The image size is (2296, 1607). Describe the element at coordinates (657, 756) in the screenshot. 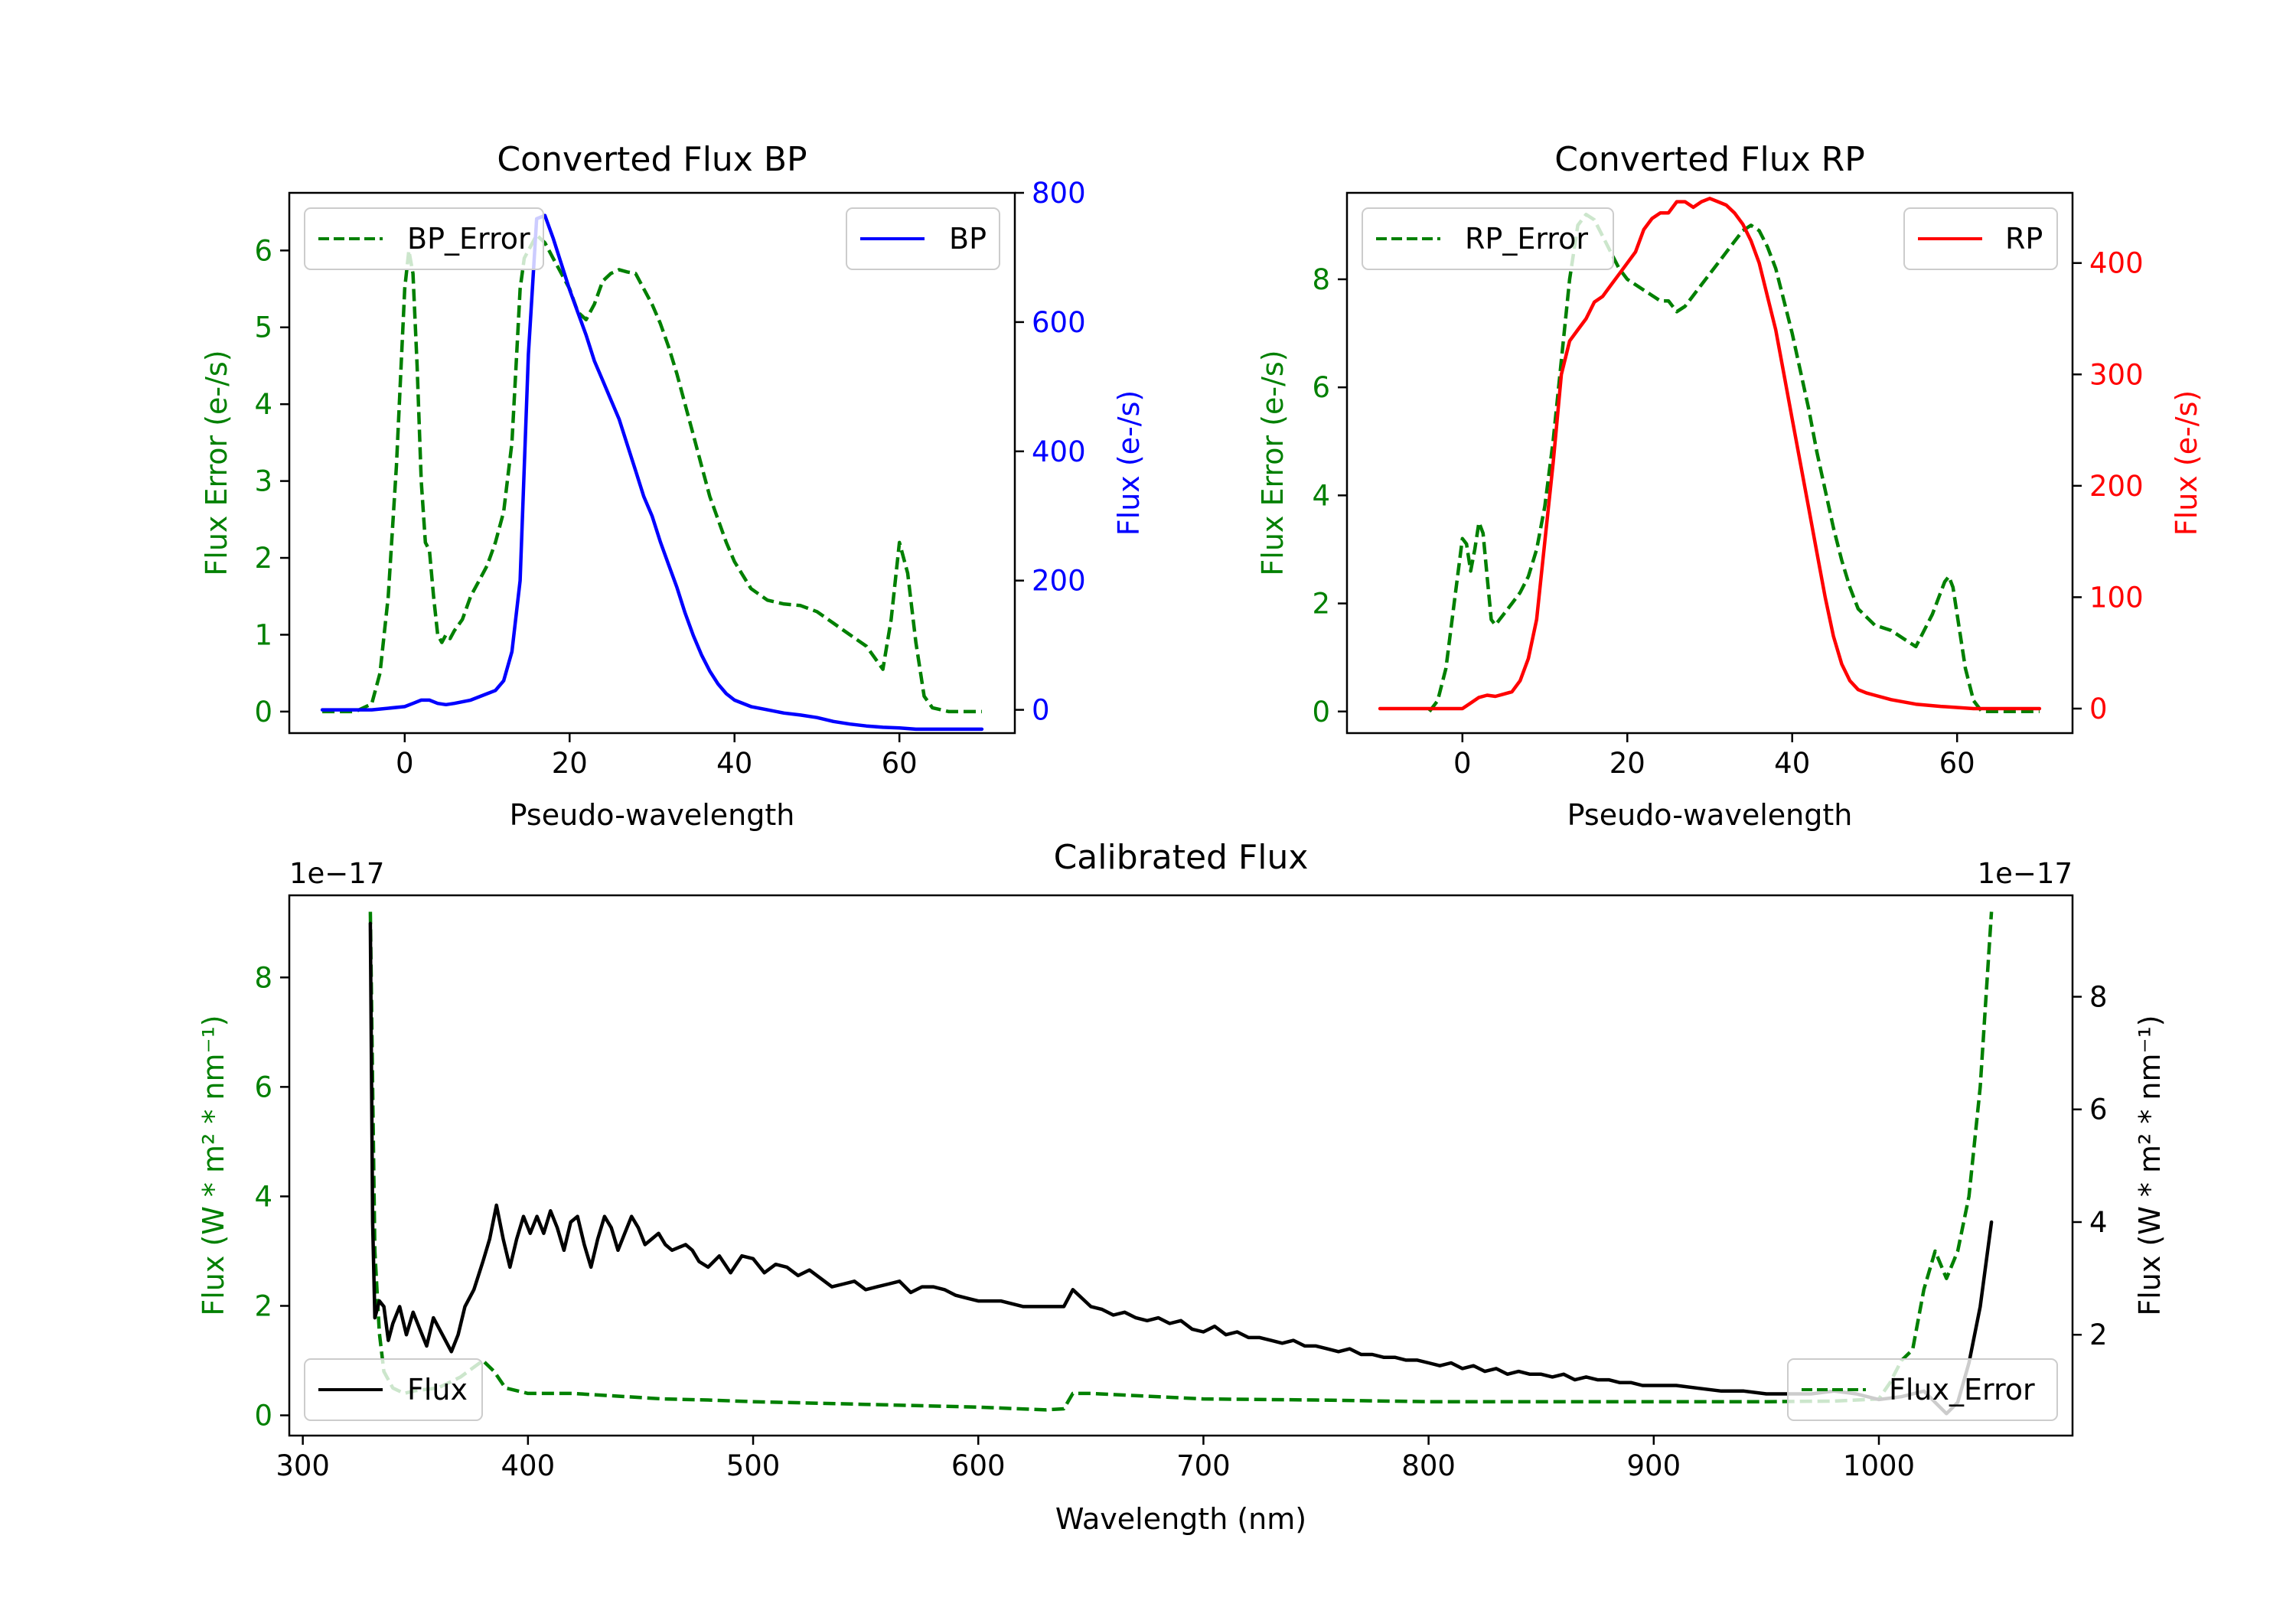

I see `bp-x-ticks: 0 20 40 60` at that location.